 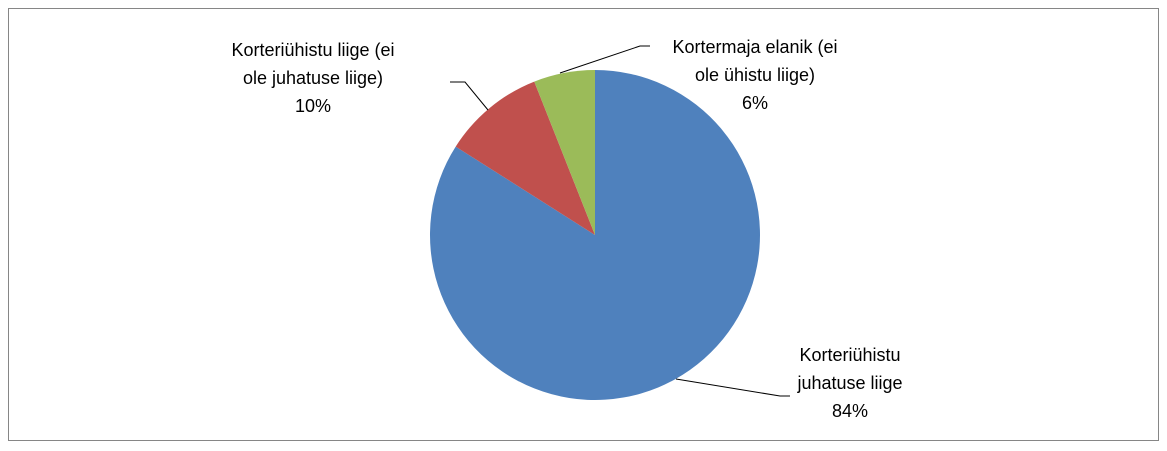 I want to click on slice-label: Korteriühistu juhatuse liige 84%, so click(x=850, y=383).